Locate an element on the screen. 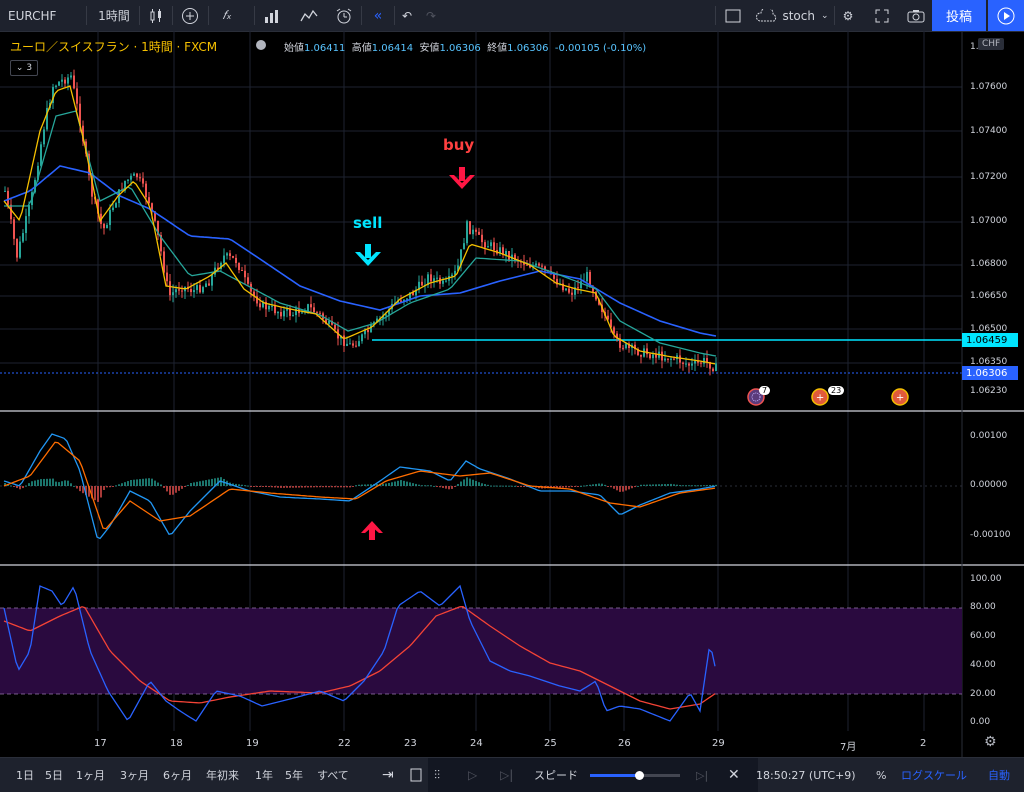  speed-slider is located at coordinates (635, 775).